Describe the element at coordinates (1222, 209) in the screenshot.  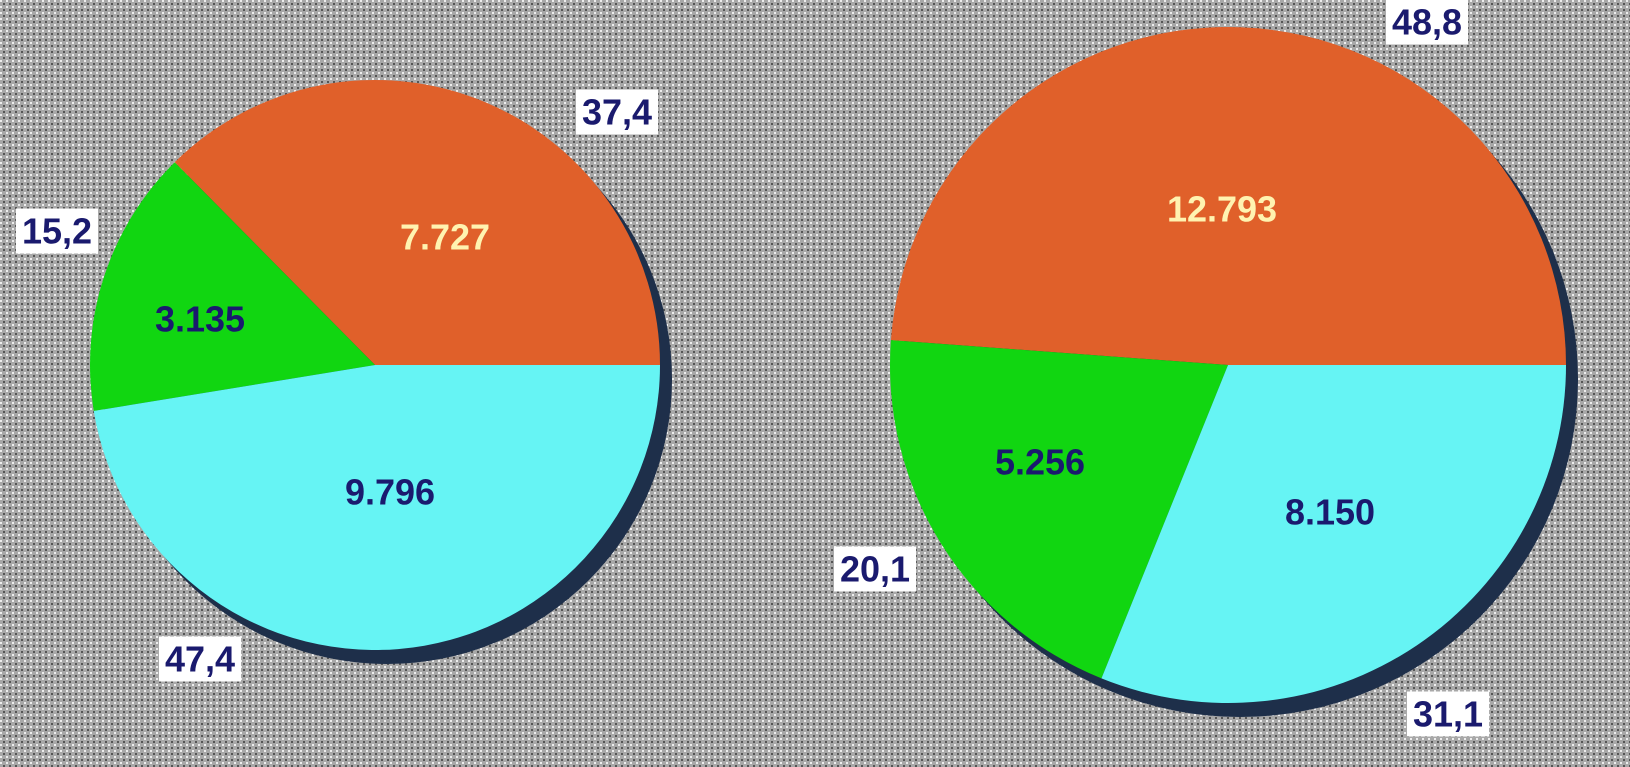
I see `value-label: 12.793` at that location.